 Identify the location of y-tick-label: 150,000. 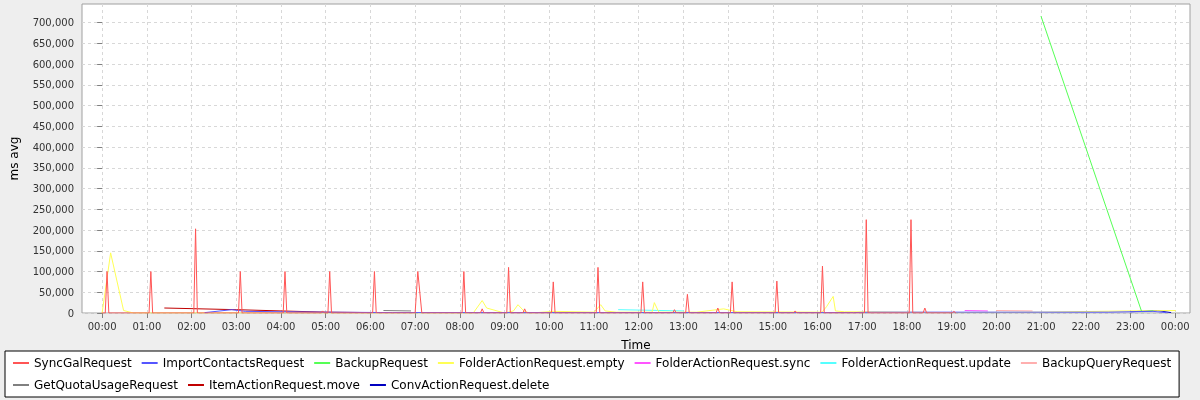
(53, 251).